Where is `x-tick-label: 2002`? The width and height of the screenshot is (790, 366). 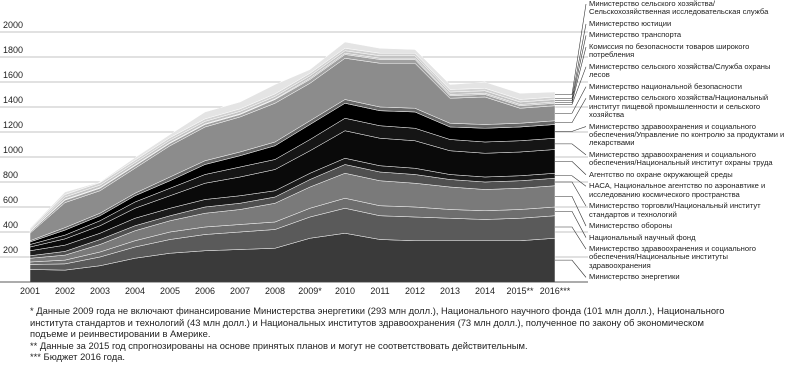 x-tick-label: 2002 is located at coordinates (65, 291).